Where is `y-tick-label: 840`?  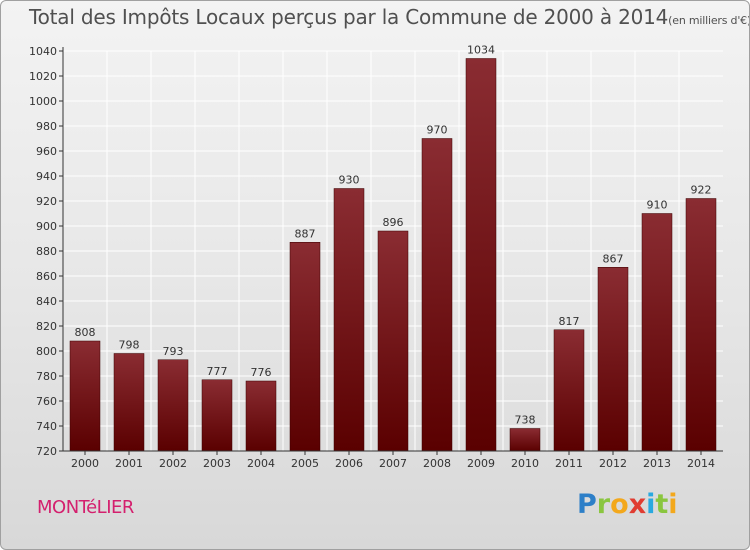
y-tick-label: 840 is located at coordinates (46, 301).